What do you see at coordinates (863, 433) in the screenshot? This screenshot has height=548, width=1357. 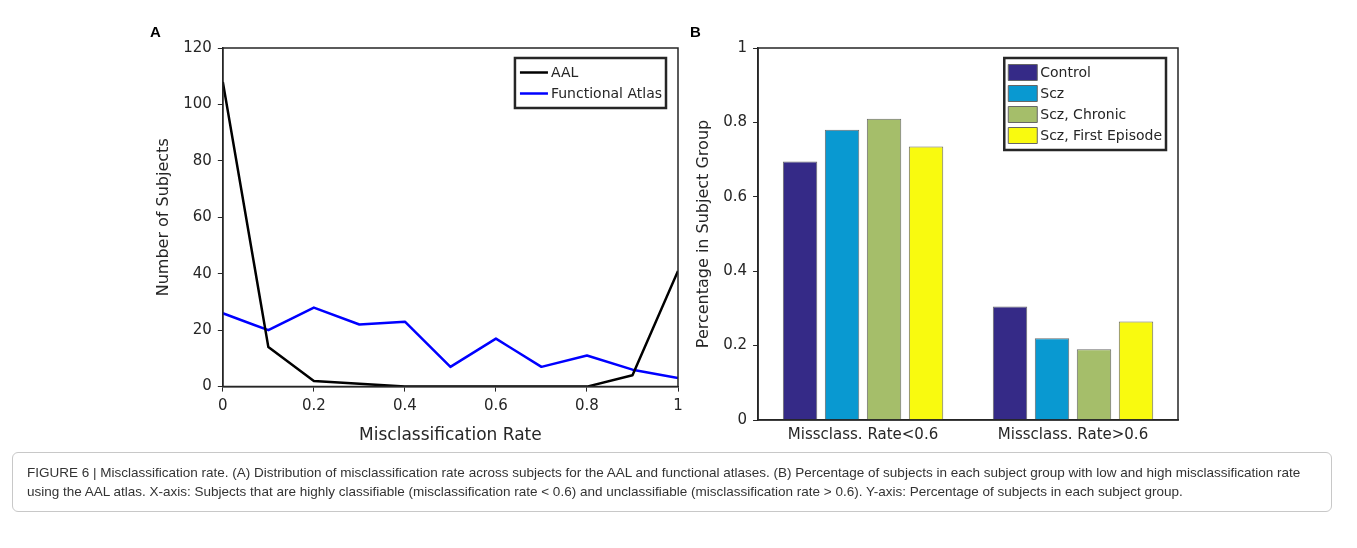 I see `x-tick-label: Missclass. Rate<0.6` at bounding box center [863, 433].